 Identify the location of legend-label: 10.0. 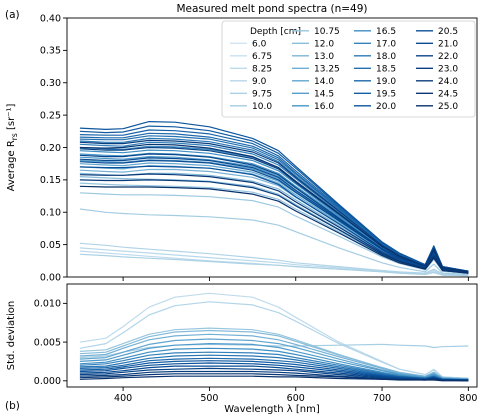
(262, 107).